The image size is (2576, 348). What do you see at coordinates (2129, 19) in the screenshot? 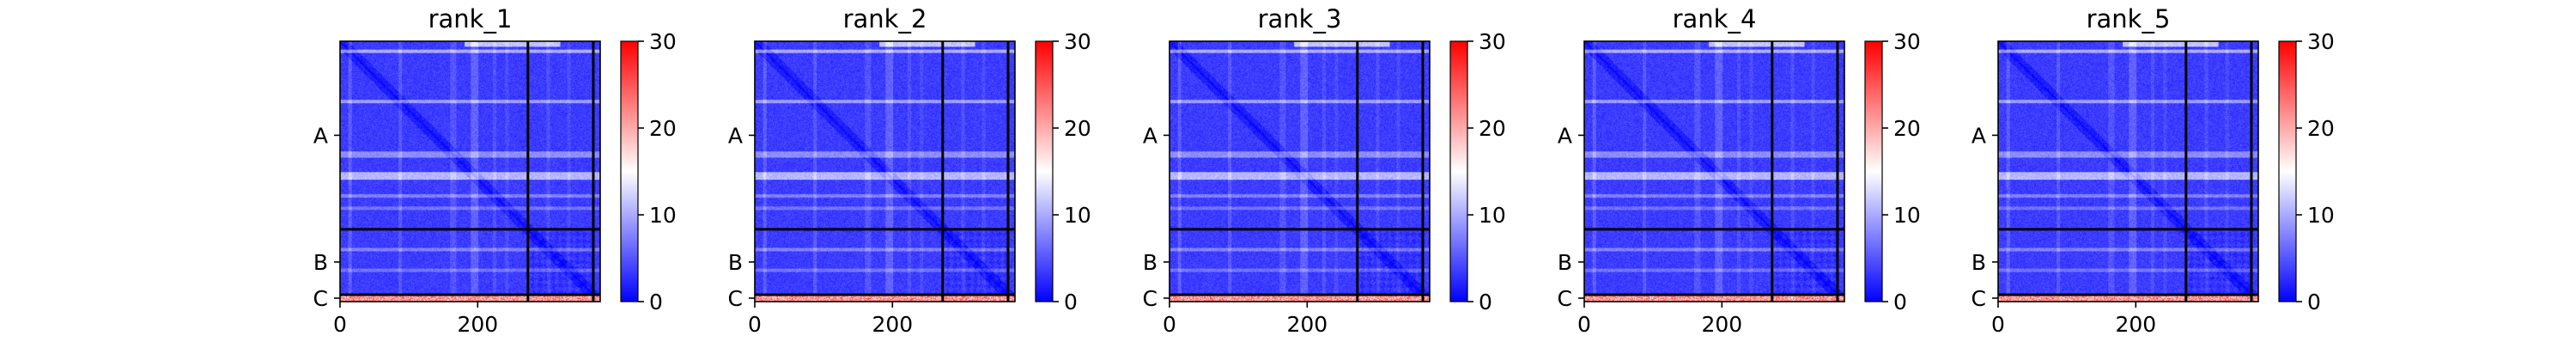
I see `panel-title: rank_5` at bounding box center [2129, 19].